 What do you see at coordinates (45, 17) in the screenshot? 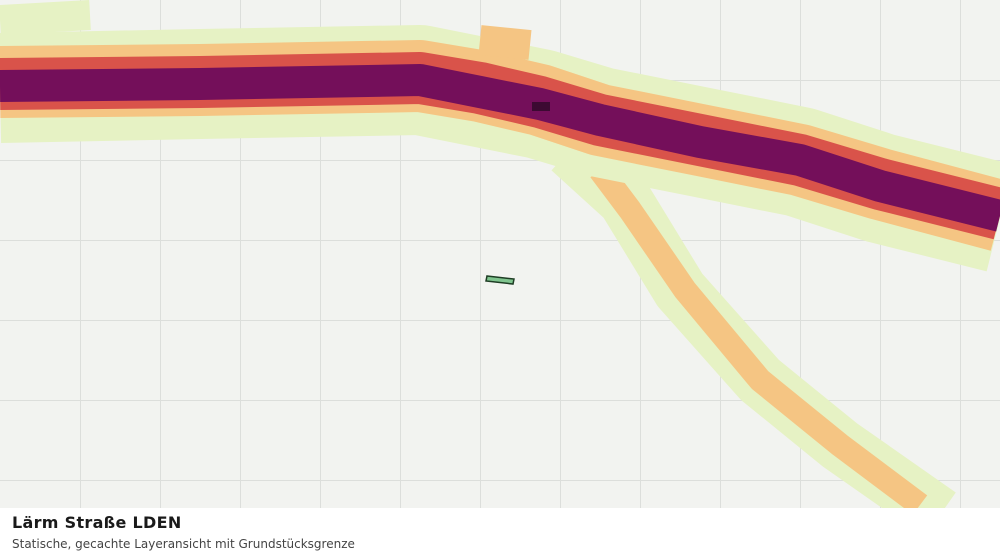
I see `noise-upper-low` at bounding box center [45, 17].